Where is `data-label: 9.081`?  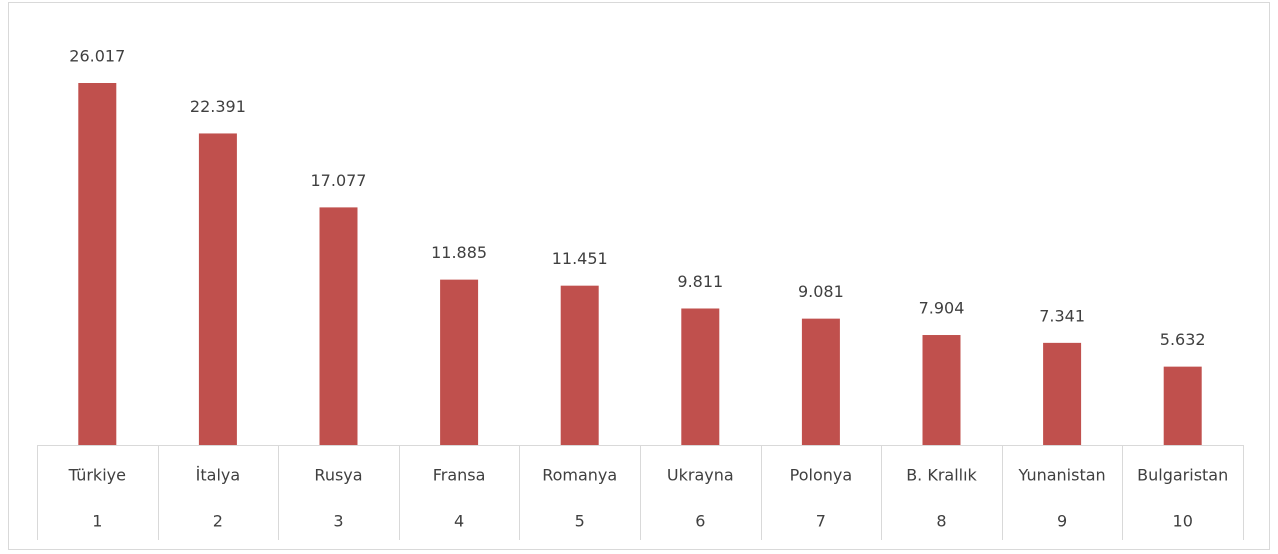 data-label: 9.081 is located at coordinates (821, 291).